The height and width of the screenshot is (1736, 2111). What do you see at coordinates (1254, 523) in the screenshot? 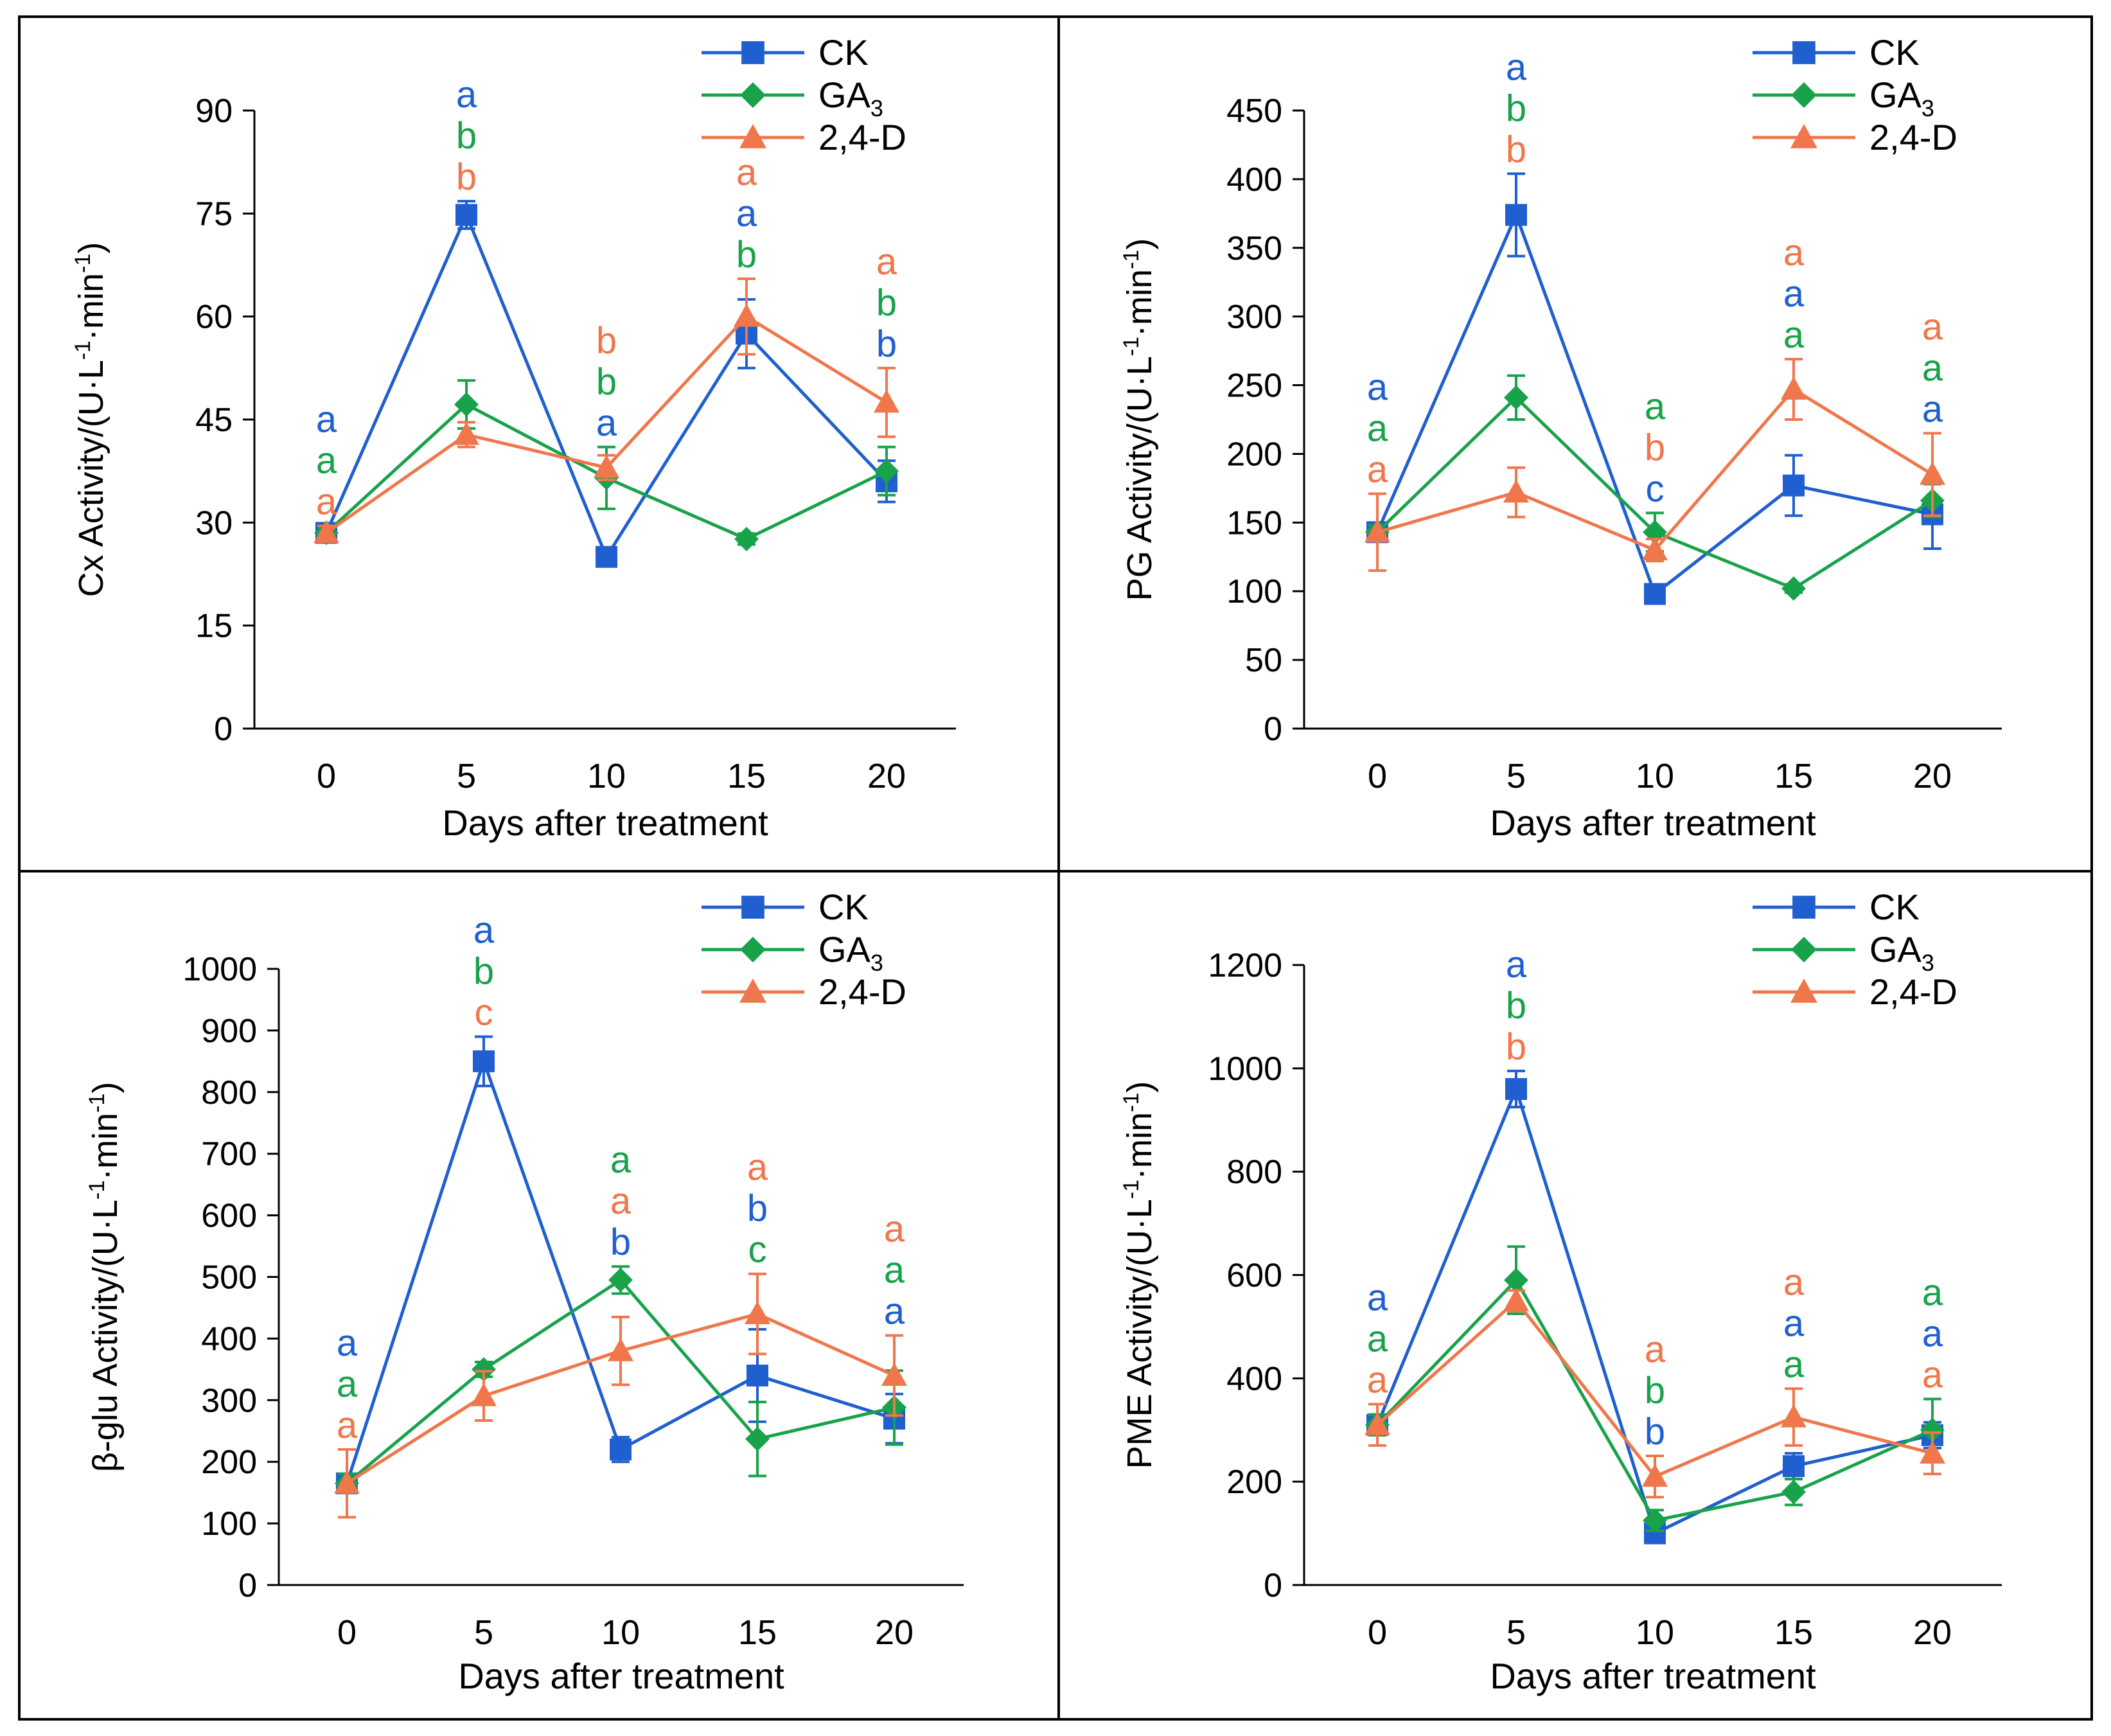
I see `y-tick-label: 150` at bounding box center [1254, 523].